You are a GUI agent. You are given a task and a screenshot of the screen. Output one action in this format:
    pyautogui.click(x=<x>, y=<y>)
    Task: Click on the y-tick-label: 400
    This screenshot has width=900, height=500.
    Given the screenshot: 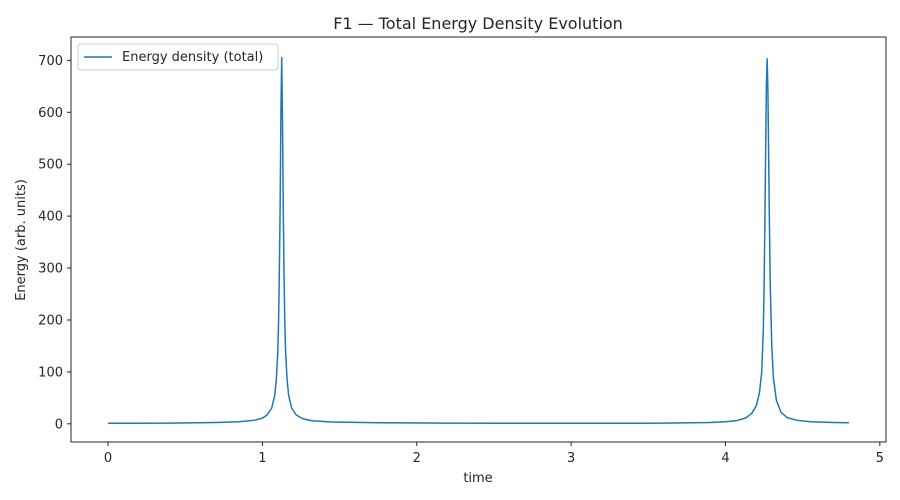 What is the action you would take?
    pyautogui.click(x=50, y=217)
    